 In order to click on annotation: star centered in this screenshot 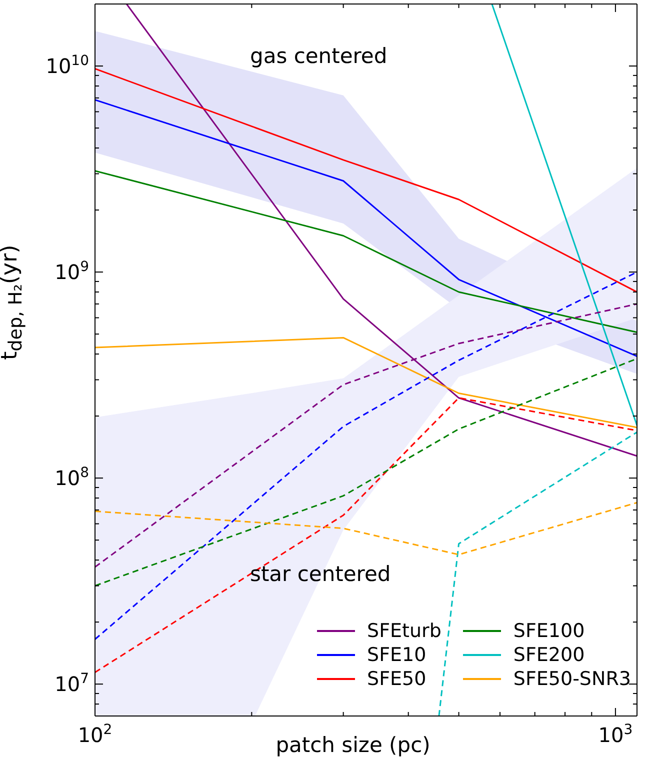, I will do `click(320, 574)`.